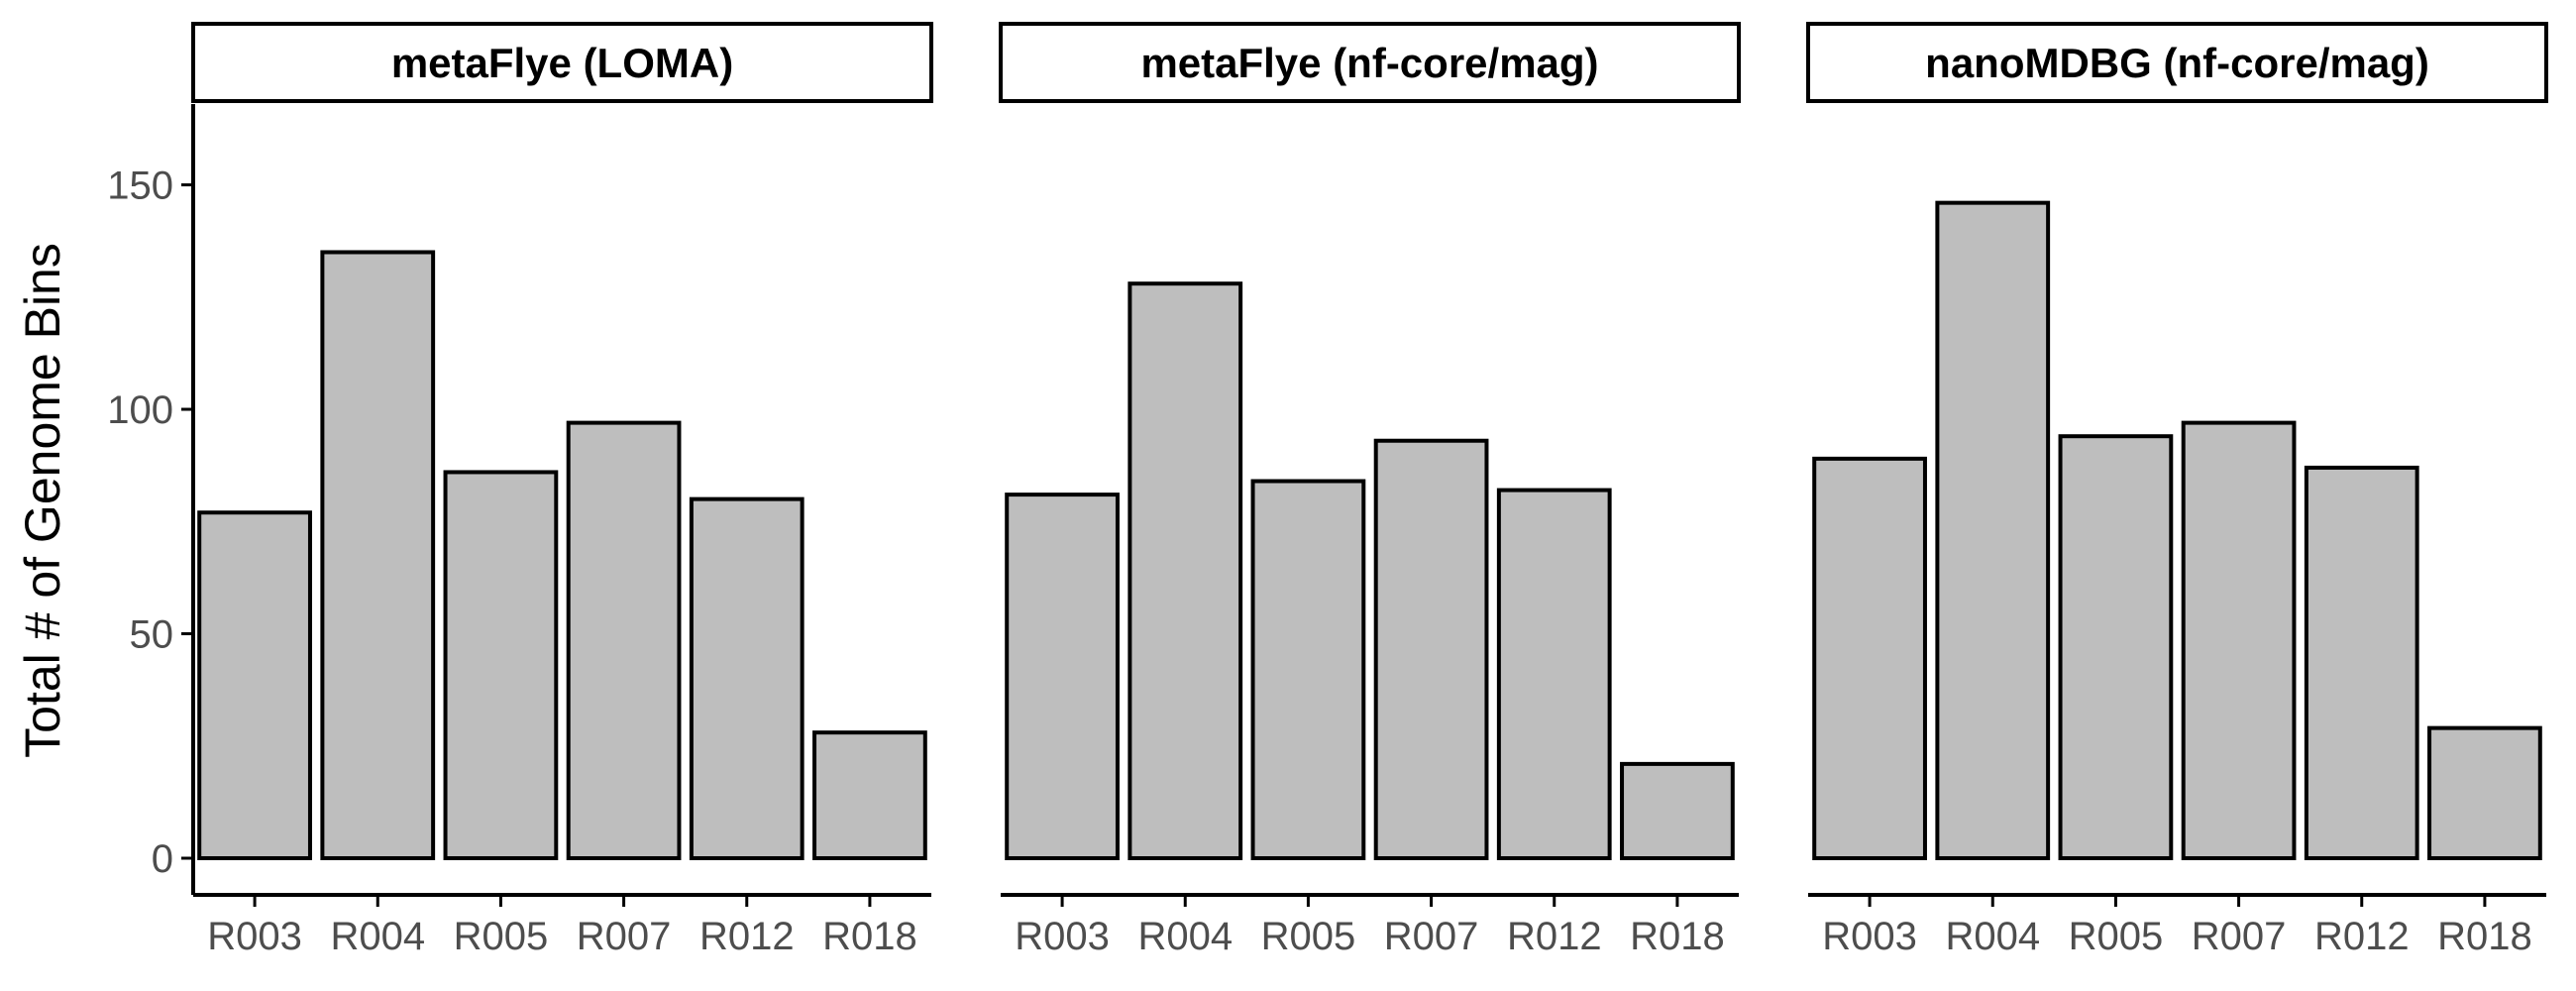 This screenshot has width=2576, height=991. What do you see at coordinates (163, 859) in the screenshot?
I see `y-tick-label: 0` at bounding box center [163, 859].